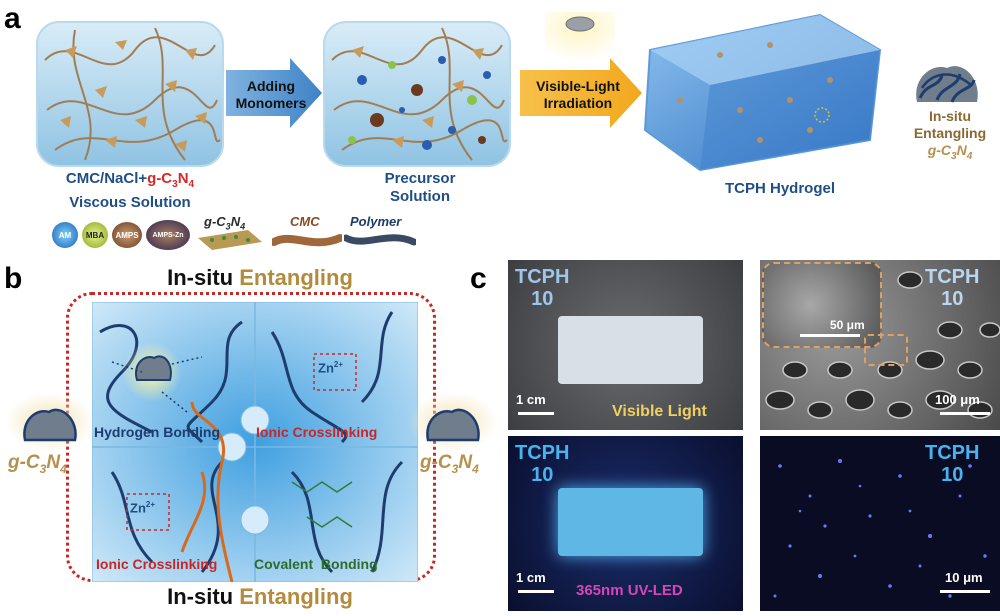 This screenshot has height=616, width=1000. Describe the element at coordinates (950, 153) in the screenshot. I see `entangle-gcn: g-C3N4` at that location.